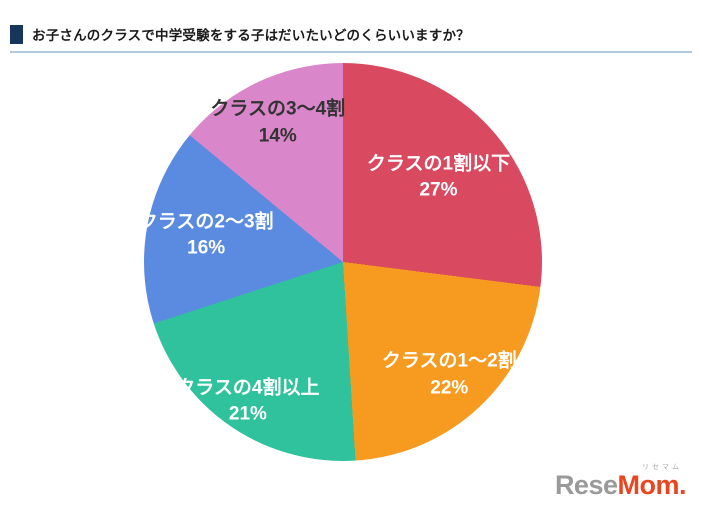 The image size is (702, 509). I want to click on chart-header: お子さんのクラスで中学受験をする子はだいたいどのくらいいますか？, so click(351, 38).